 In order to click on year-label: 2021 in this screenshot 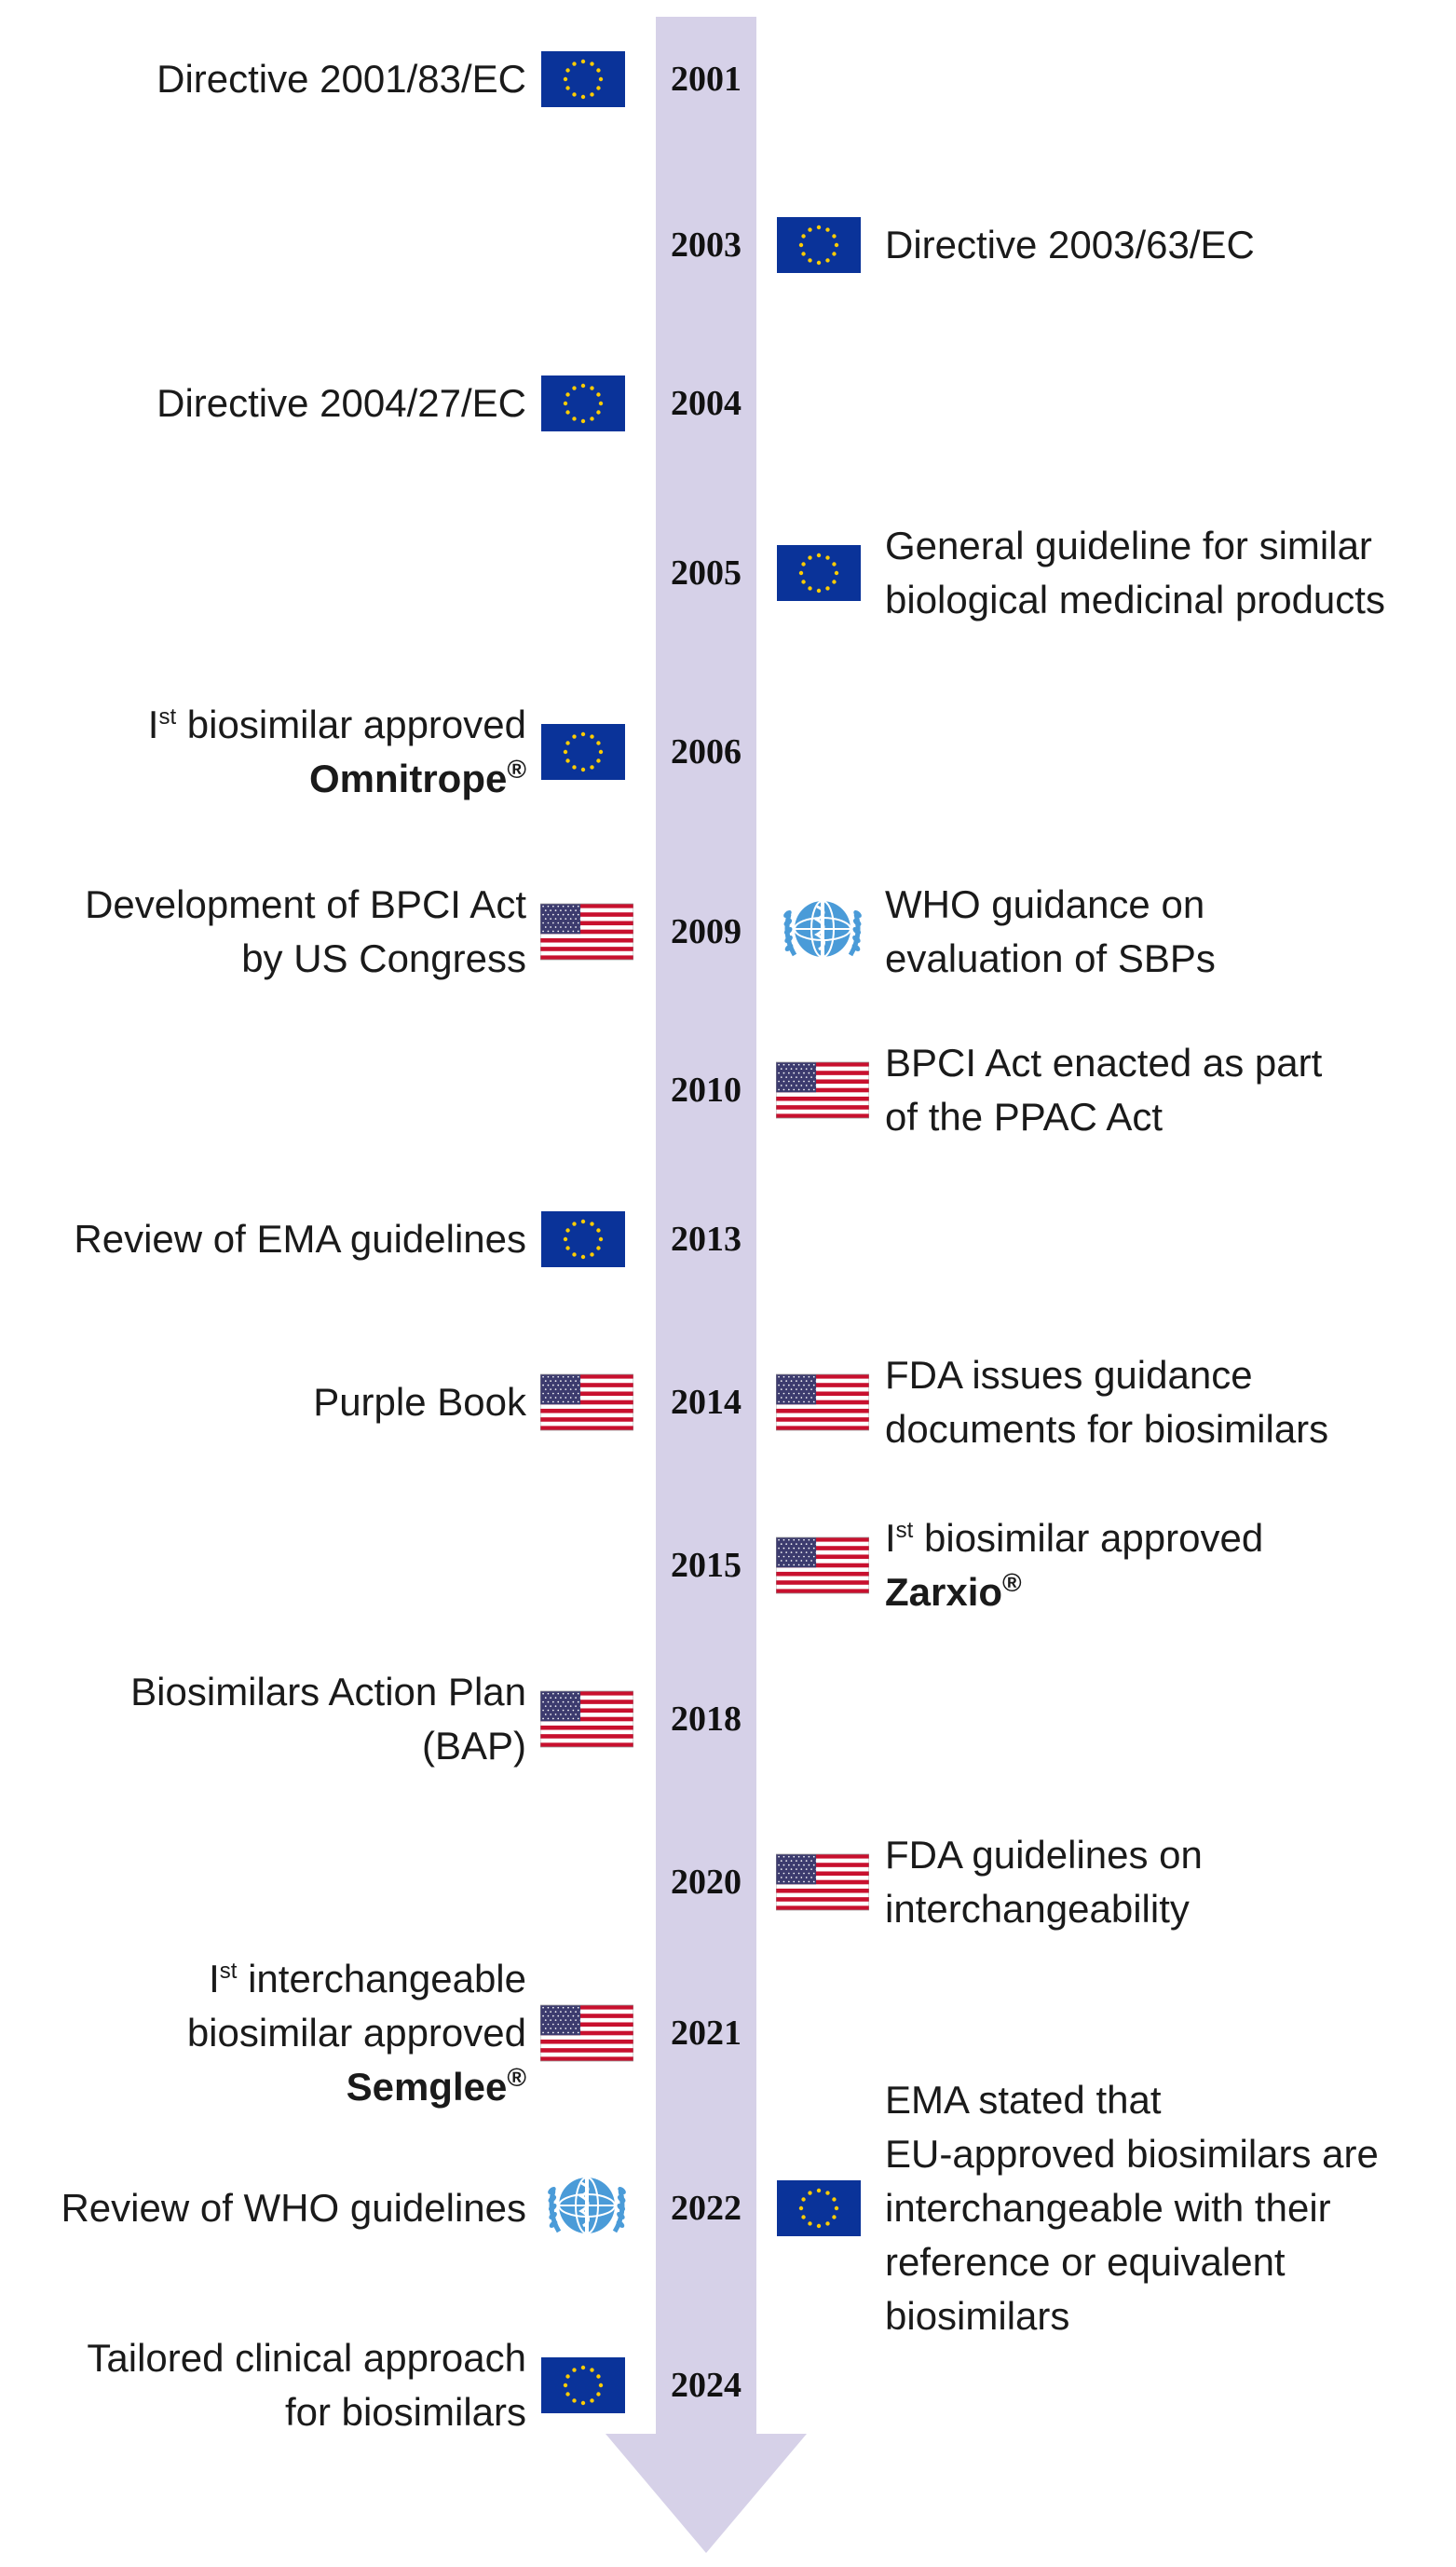, I will do `click(706, 2034)`.